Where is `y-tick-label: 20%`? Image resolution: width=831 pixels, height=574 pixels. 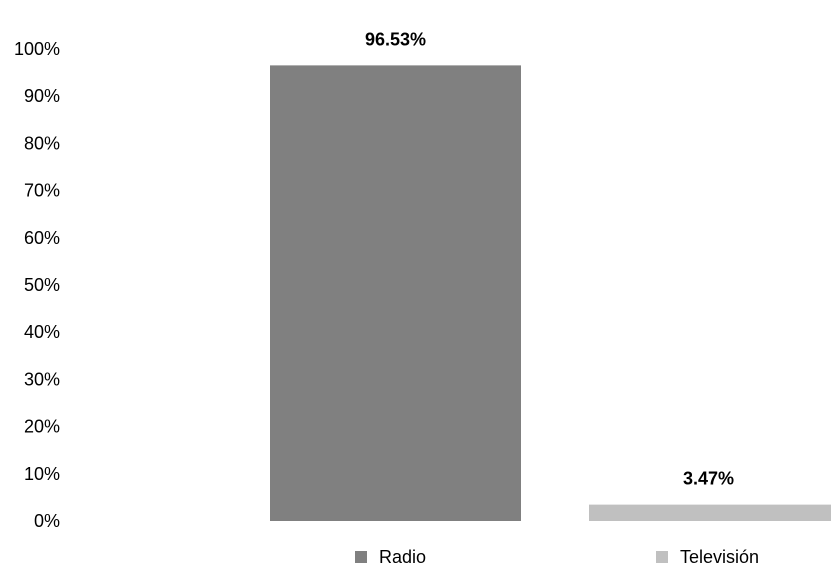
y-tick-label: 20% is located at coordinates (42, 427).